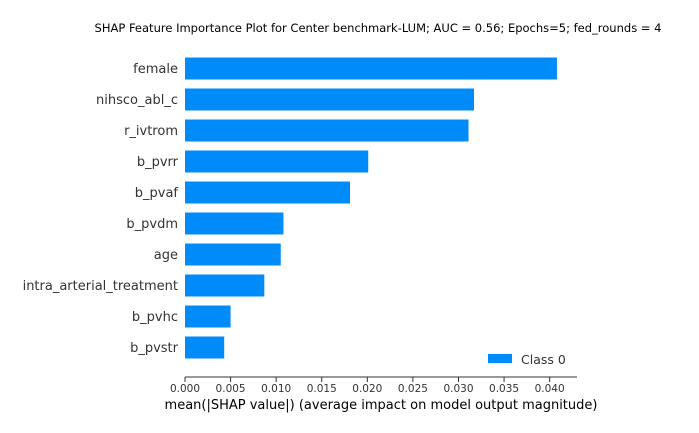 This screenshot has width=699, height=433. Describe the element at coordinates (329, 99) in the screenshot. I see `bar-nihsco_abl_c` at that location.